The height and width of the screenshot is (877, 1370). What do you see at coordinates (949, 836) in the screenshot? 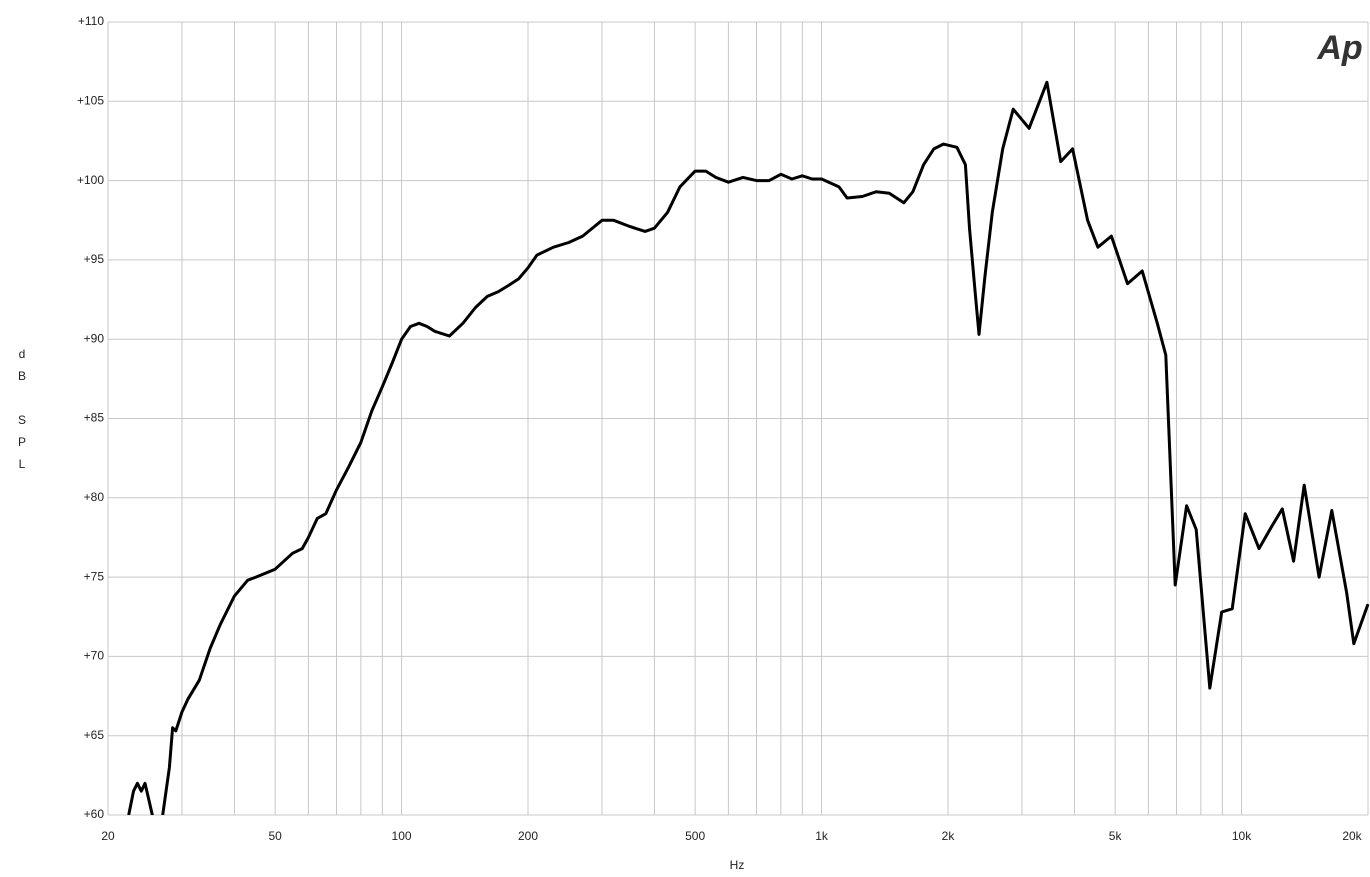
I see `x-tick-label: 2k` at bounding box center [949, 836].